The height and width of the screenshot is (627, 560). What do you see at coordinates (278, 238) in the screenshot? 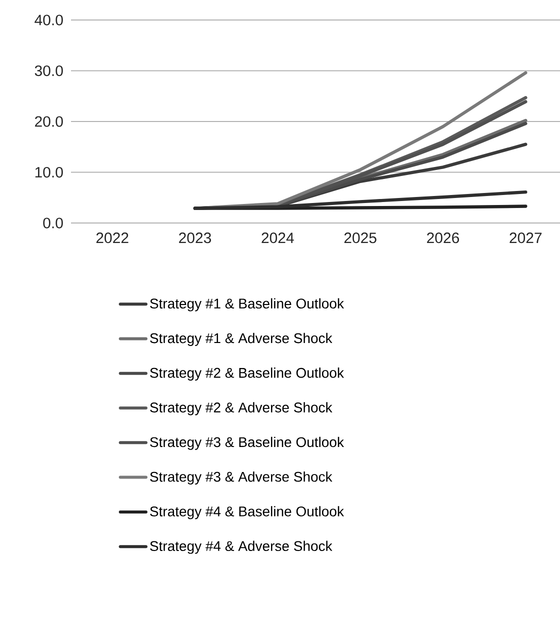
I see `x-tick-label: 2024` at bounding box center [278, 238].